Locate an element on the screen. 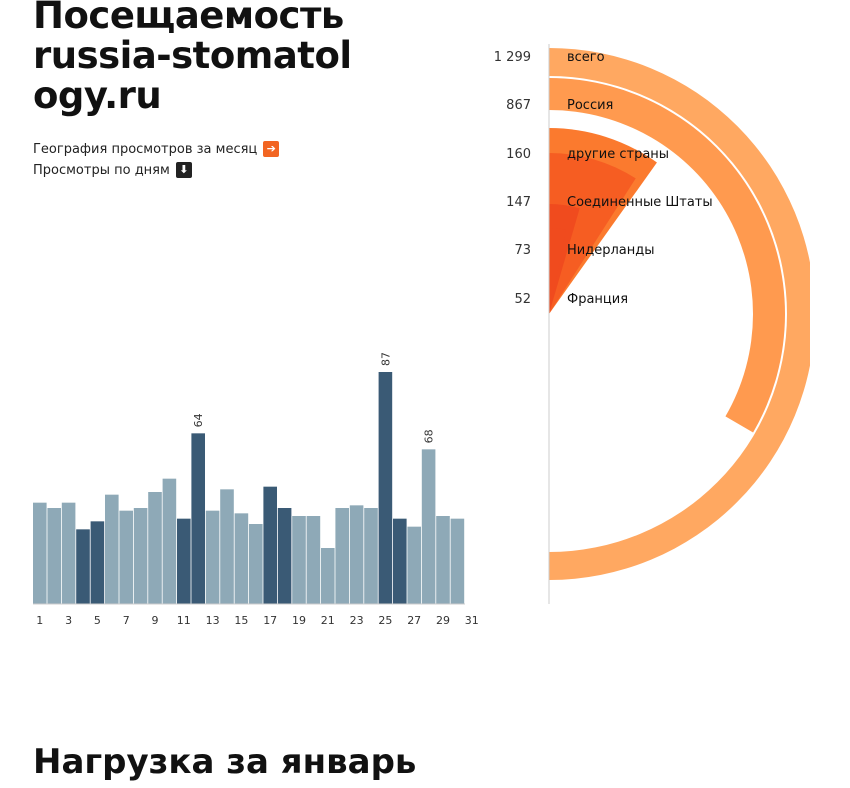  x-tick-label: 13 is located at coordinates (213, 620).